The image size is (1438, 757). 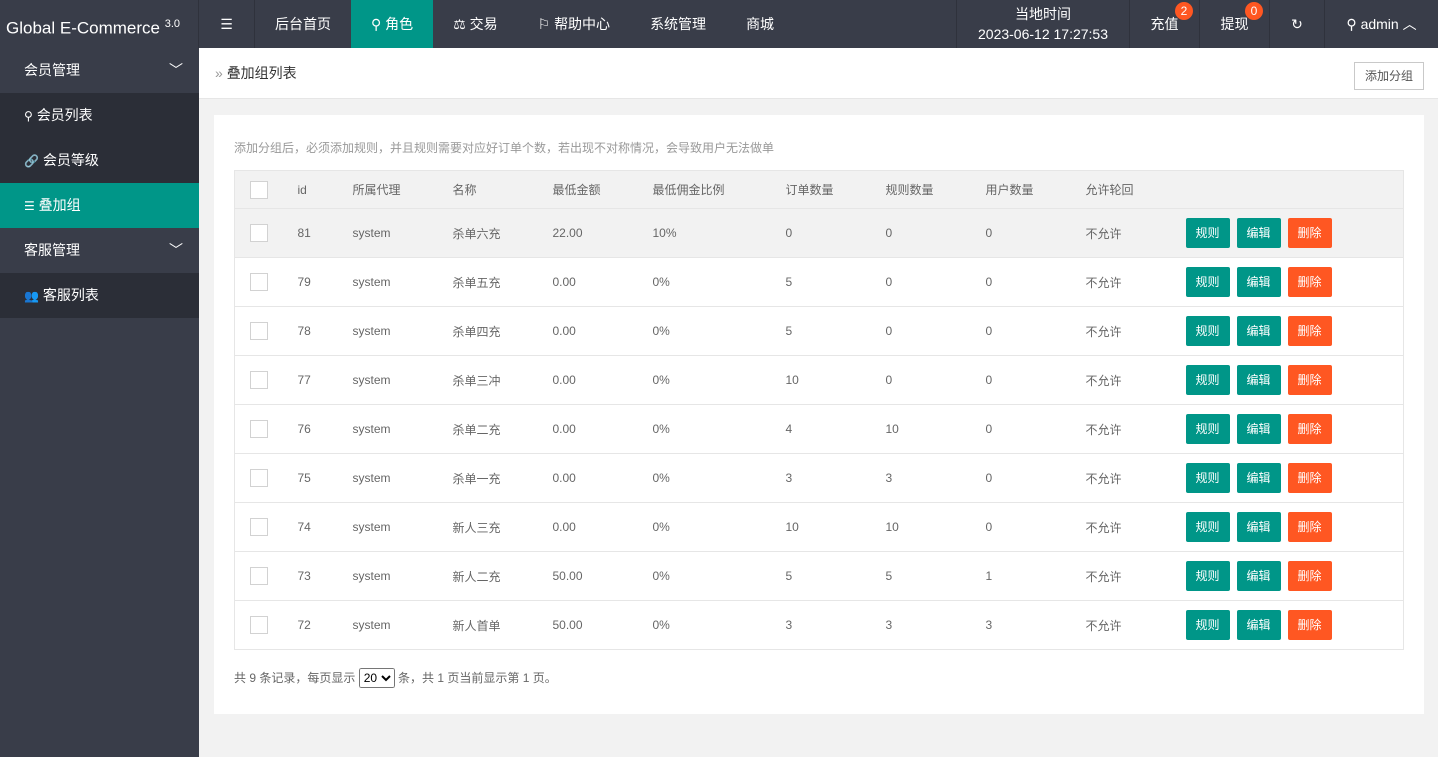 I want to click on user-menu: ⚲ admin ︿, so click(x=1381, y=24).